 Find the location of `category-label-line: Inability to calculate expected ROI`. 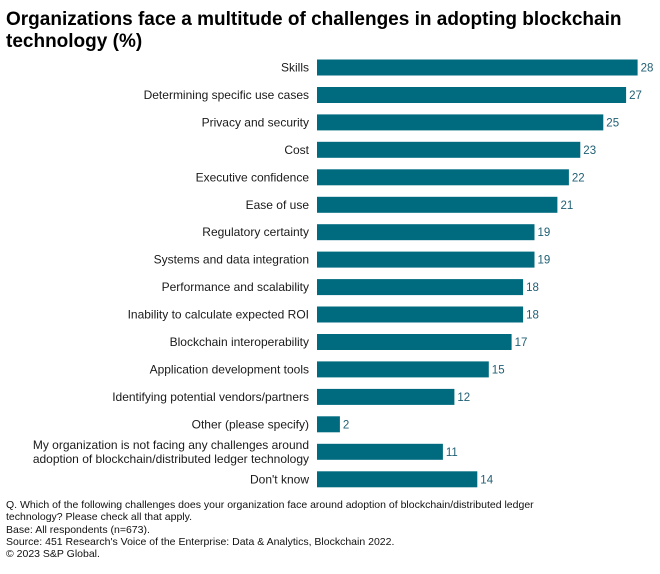

category-label-line: Inability to calculate expected ROI is located at coordinates (218, 315).